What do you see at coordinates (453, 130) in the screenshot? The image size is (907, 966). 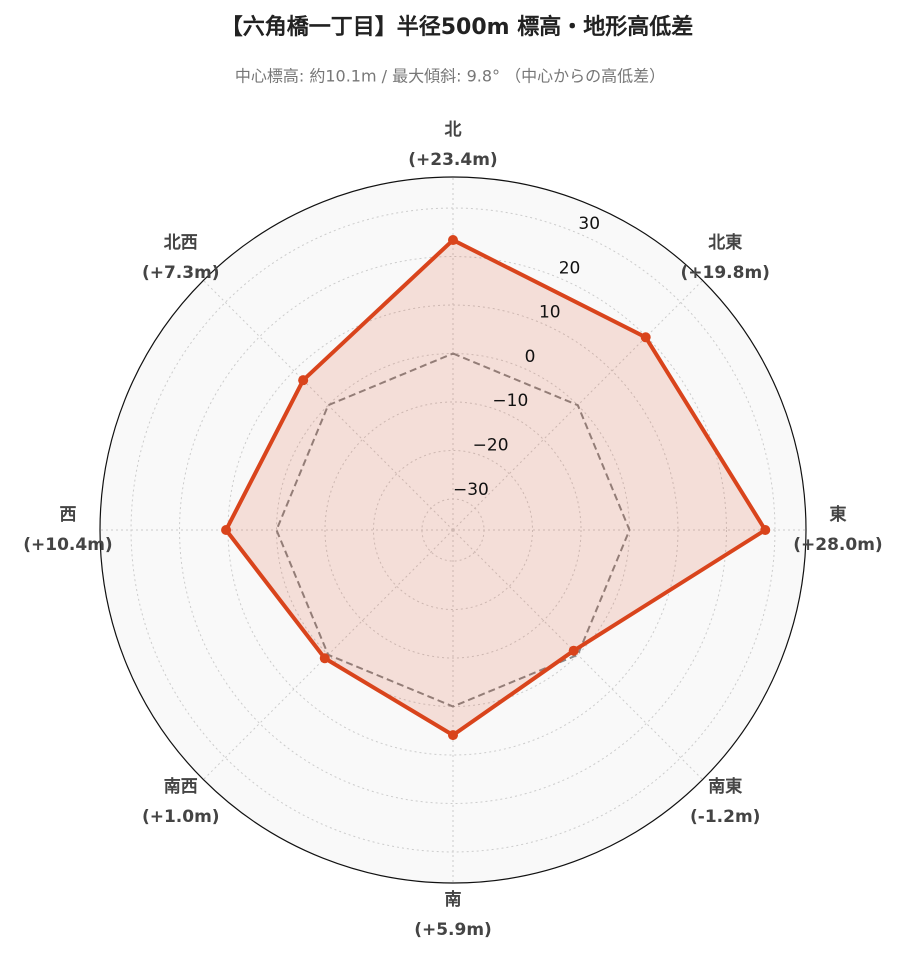 I see `category-label: 北` at bounding box center [453, 130].